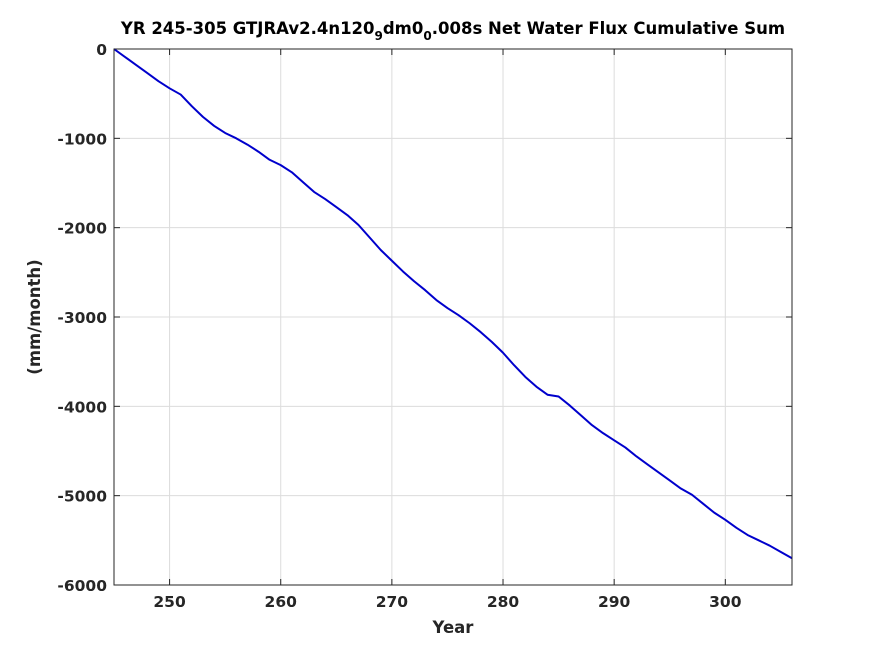 Image resolution: width=875 pixels, height=656 pixels. What do you see at coordinates (82, 318) in the screenshot?
I see `y-tick-label: -3000` at bounding box center [82, 318].